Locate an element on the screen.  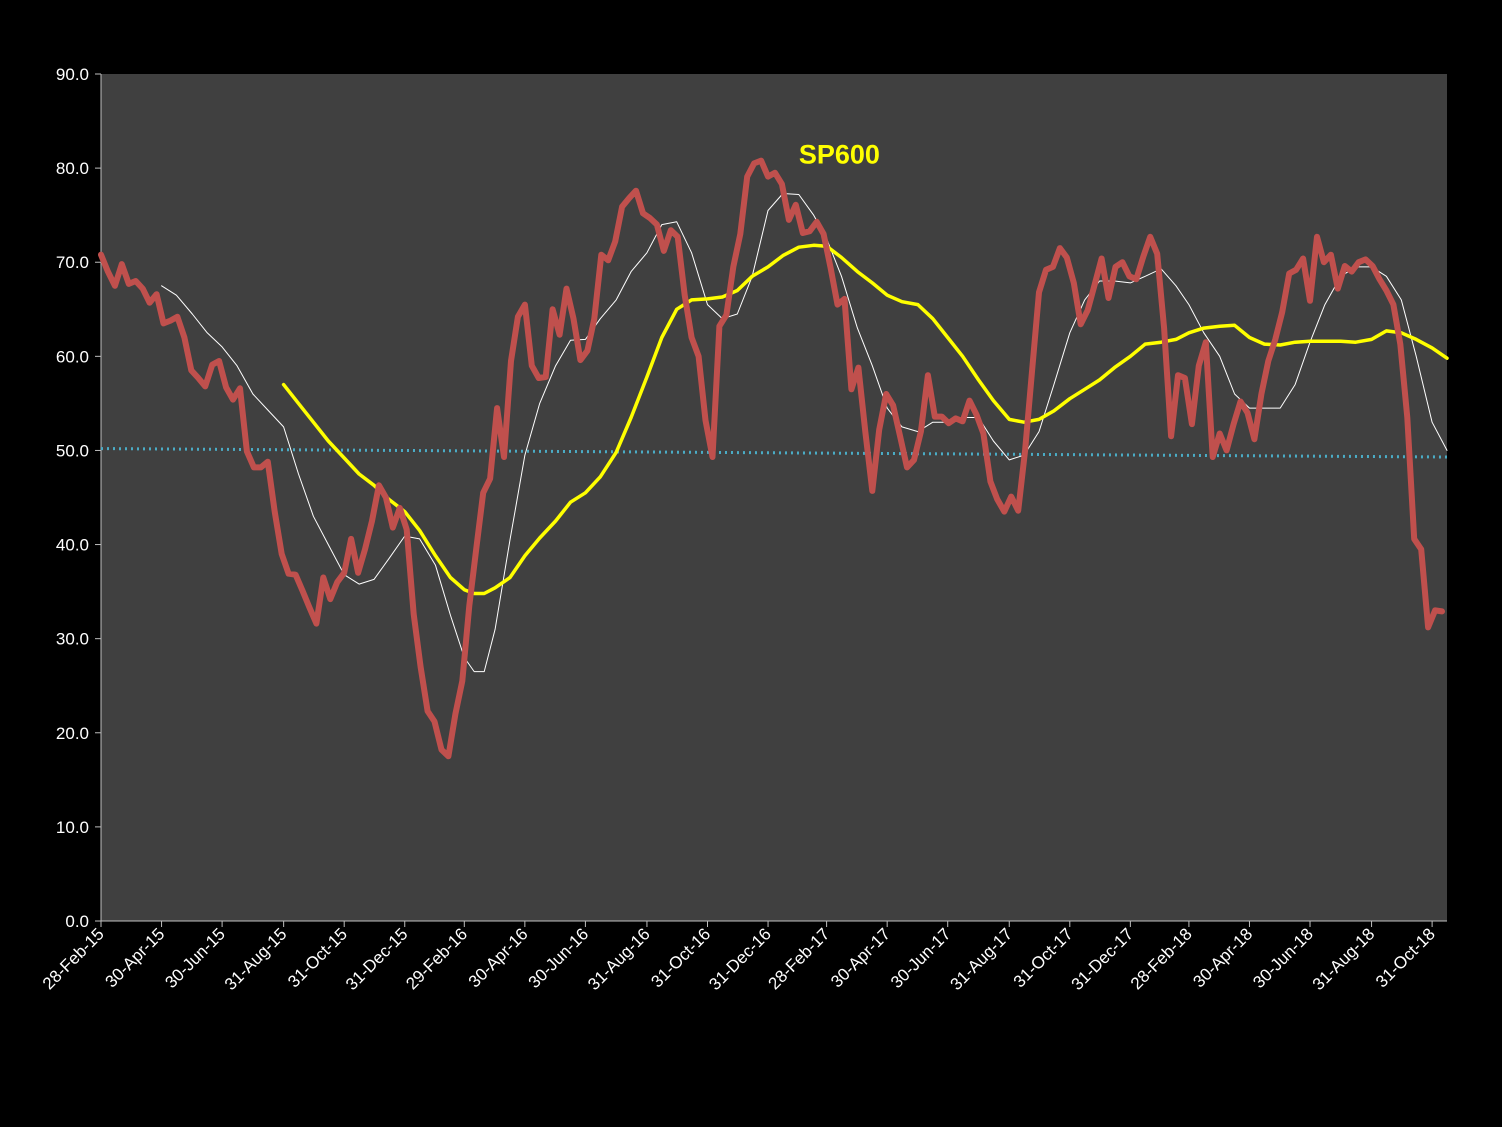
y-tick-label: 60.0 is located at coordinates (72, 356).